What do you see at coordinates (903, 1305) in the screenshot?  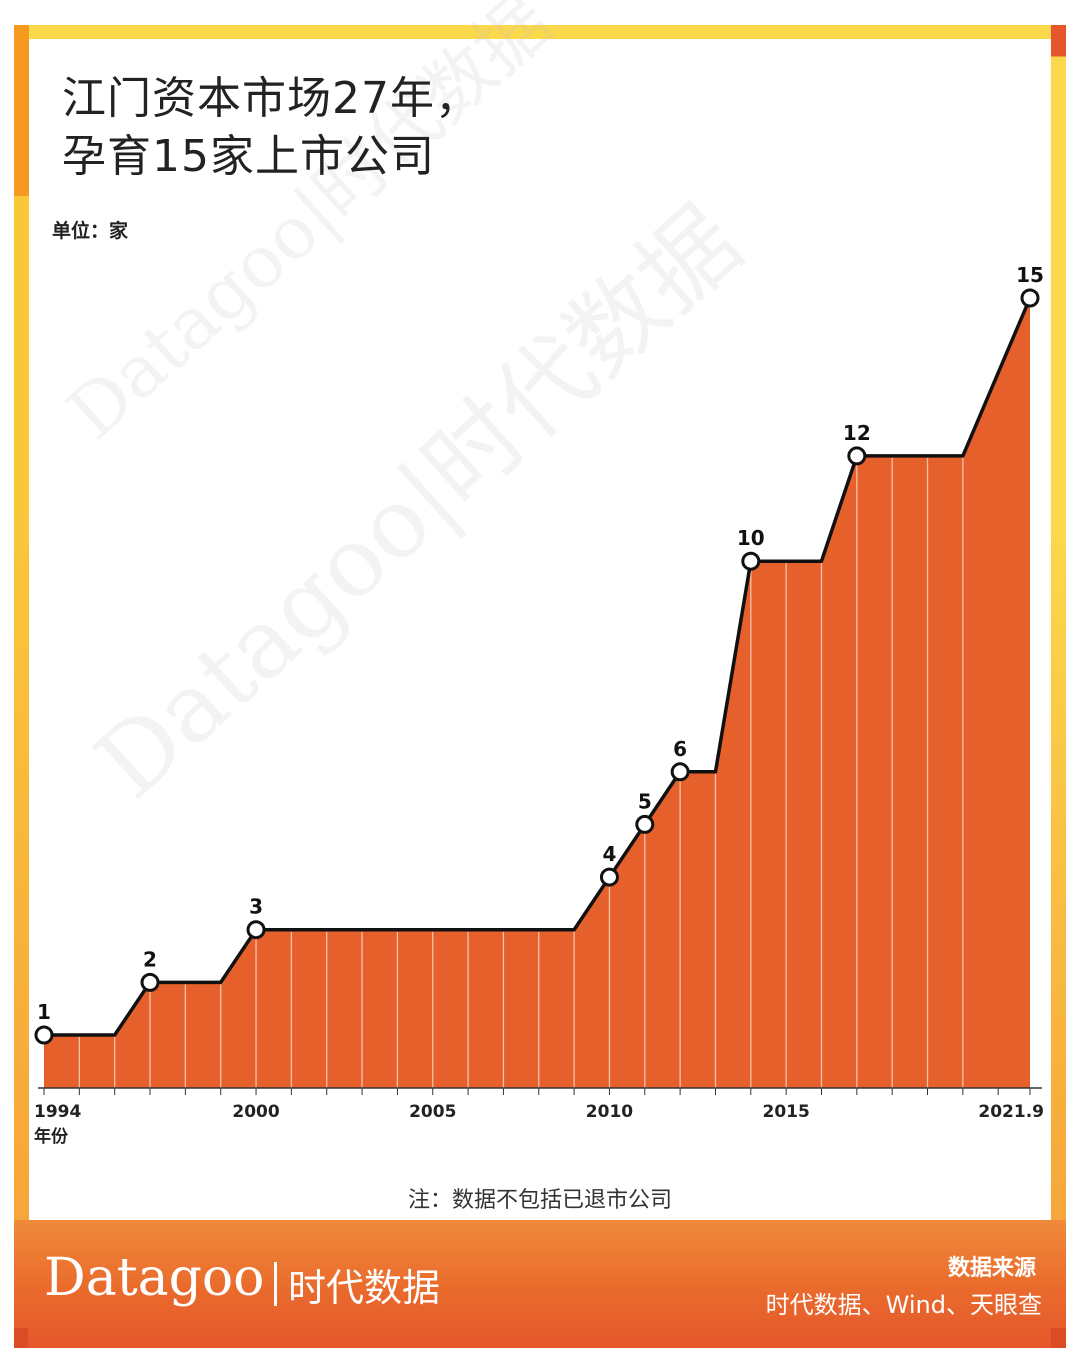 I see `source-text: 时代数据、Wind、天眼查` at bounding box center [903, 1305].